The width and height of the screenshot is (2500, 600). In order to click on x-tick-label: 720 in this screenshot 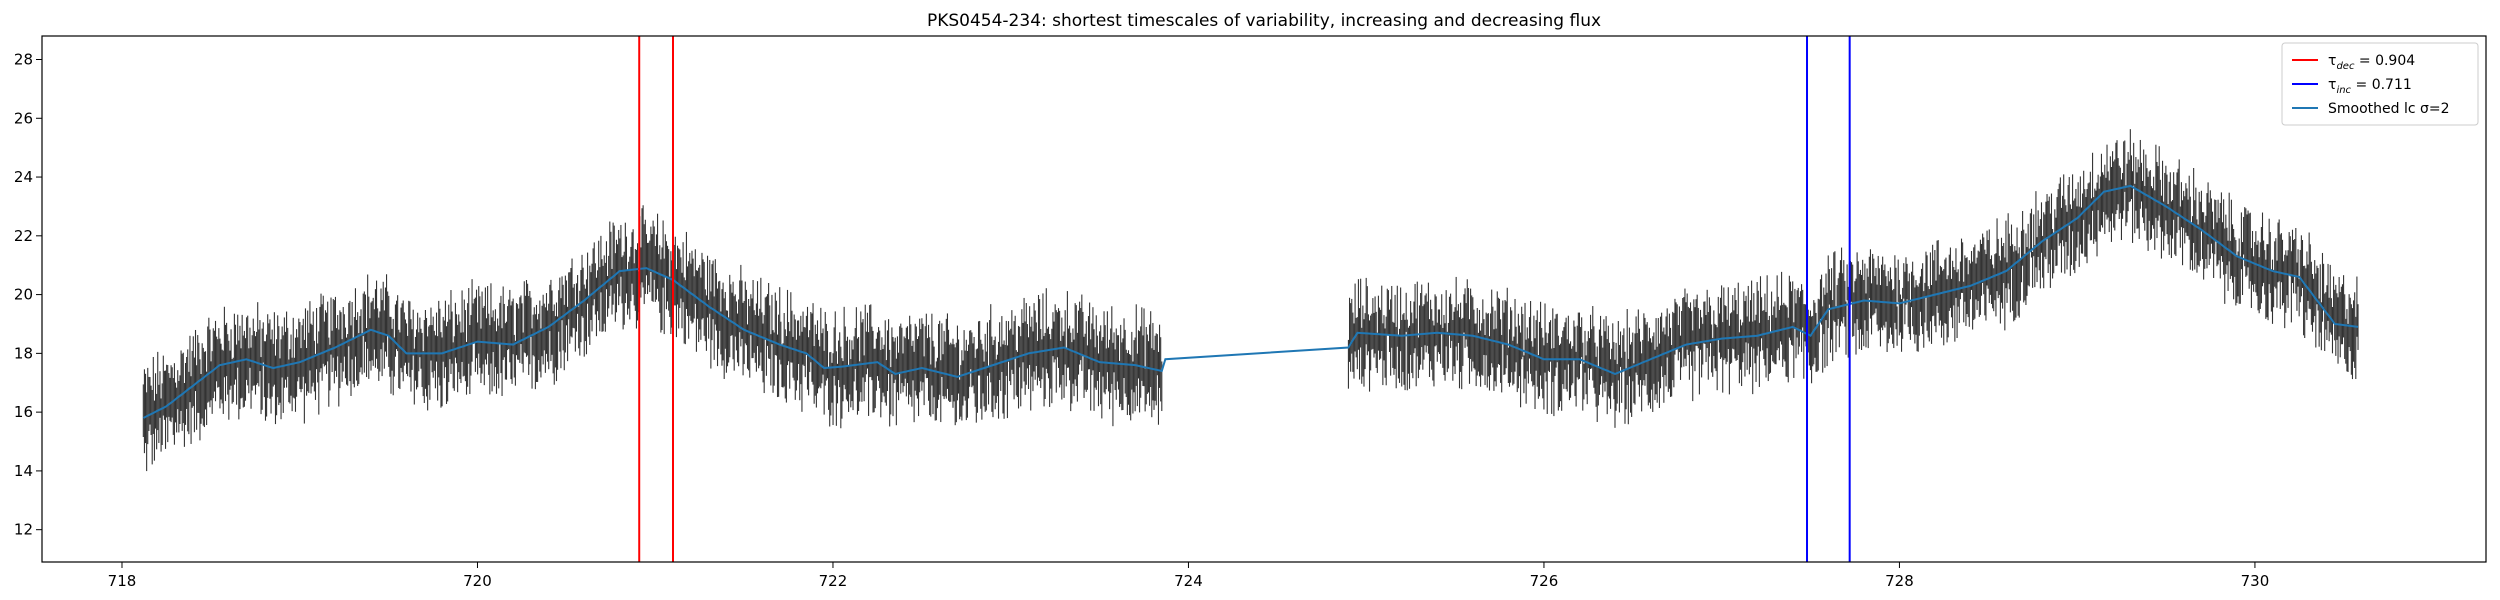, I will do `click(477, 581)`.